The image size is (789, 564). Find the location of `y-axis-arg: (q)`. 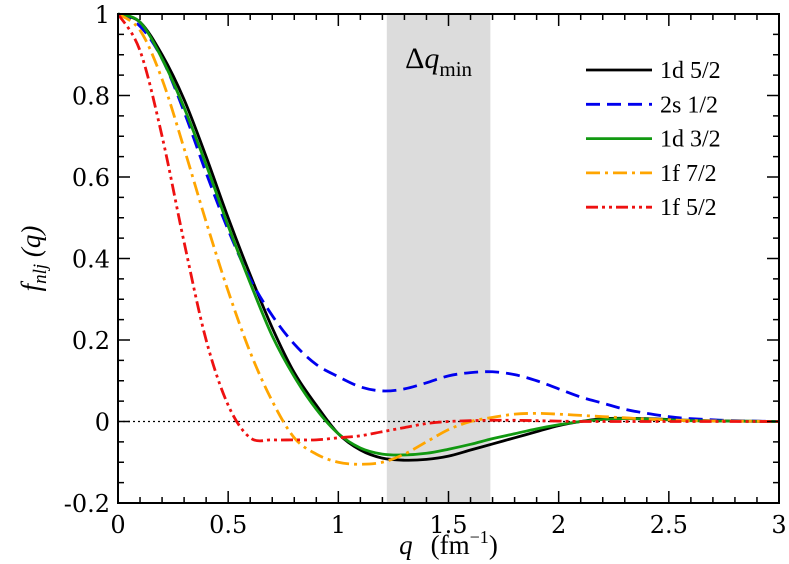

y-axis-arg: (q) is located at coordinates (31, 245).